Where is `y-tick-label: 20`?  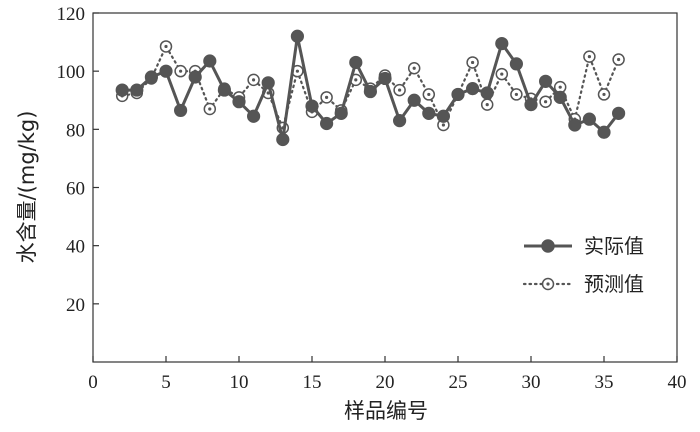
y-tick-label: 20 is located at coordinates (75, 305).